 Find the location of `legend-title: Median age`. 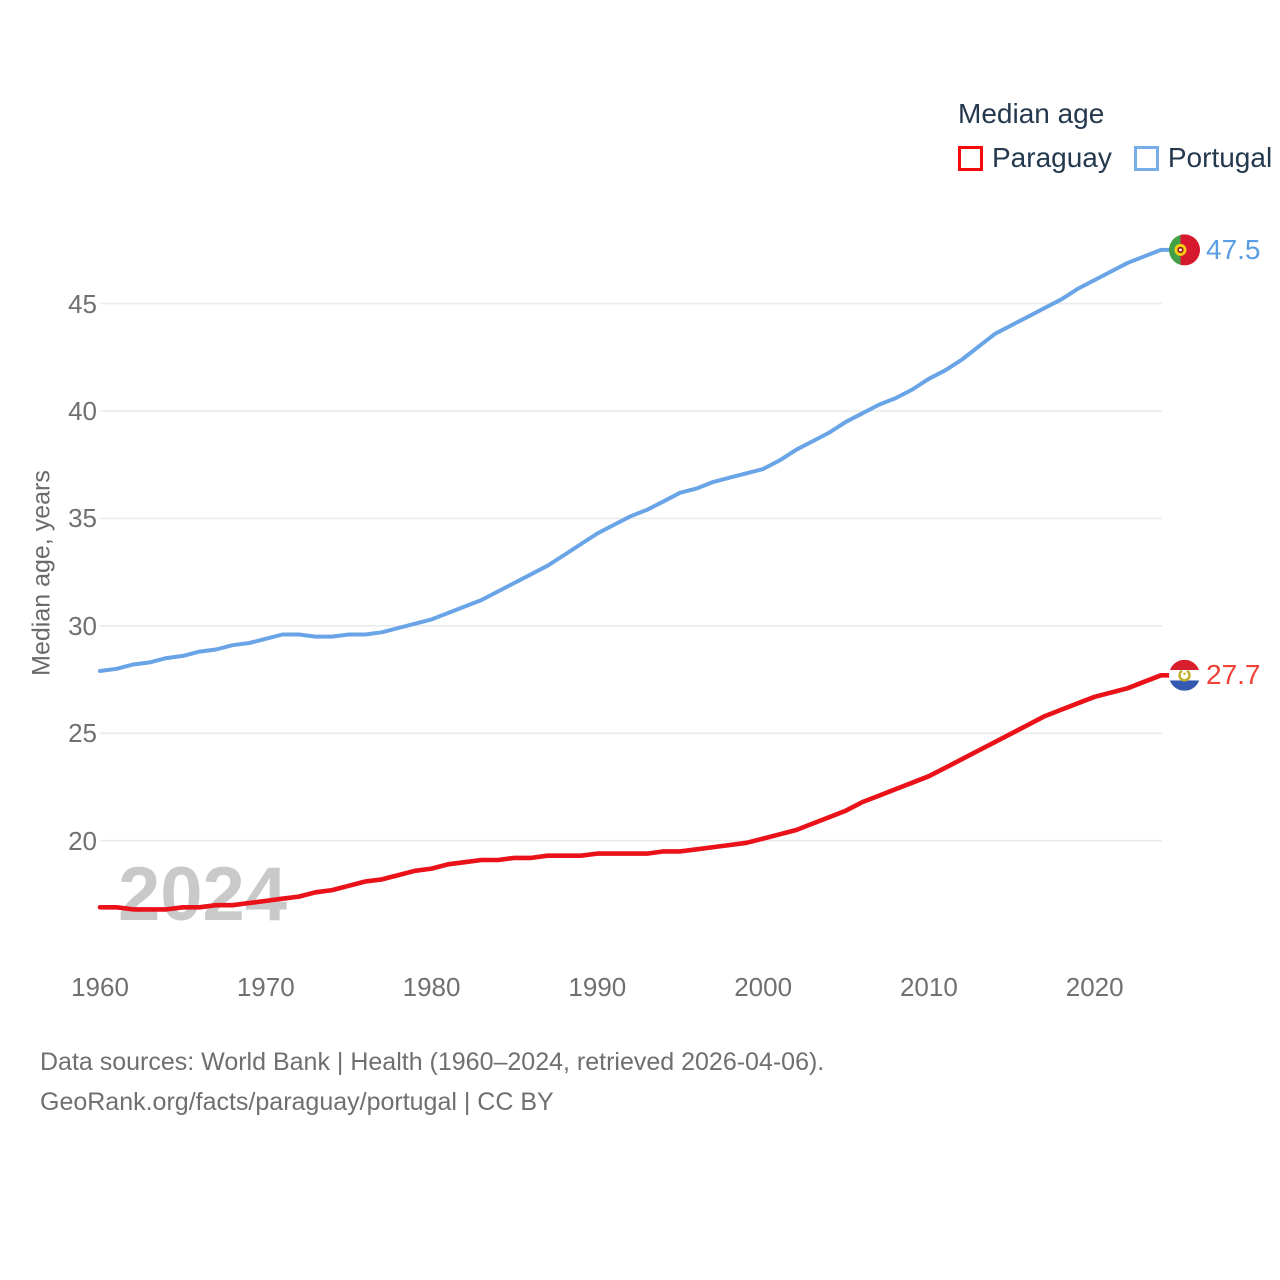

legend-title: Median age is located at coordinates (1031, 113).